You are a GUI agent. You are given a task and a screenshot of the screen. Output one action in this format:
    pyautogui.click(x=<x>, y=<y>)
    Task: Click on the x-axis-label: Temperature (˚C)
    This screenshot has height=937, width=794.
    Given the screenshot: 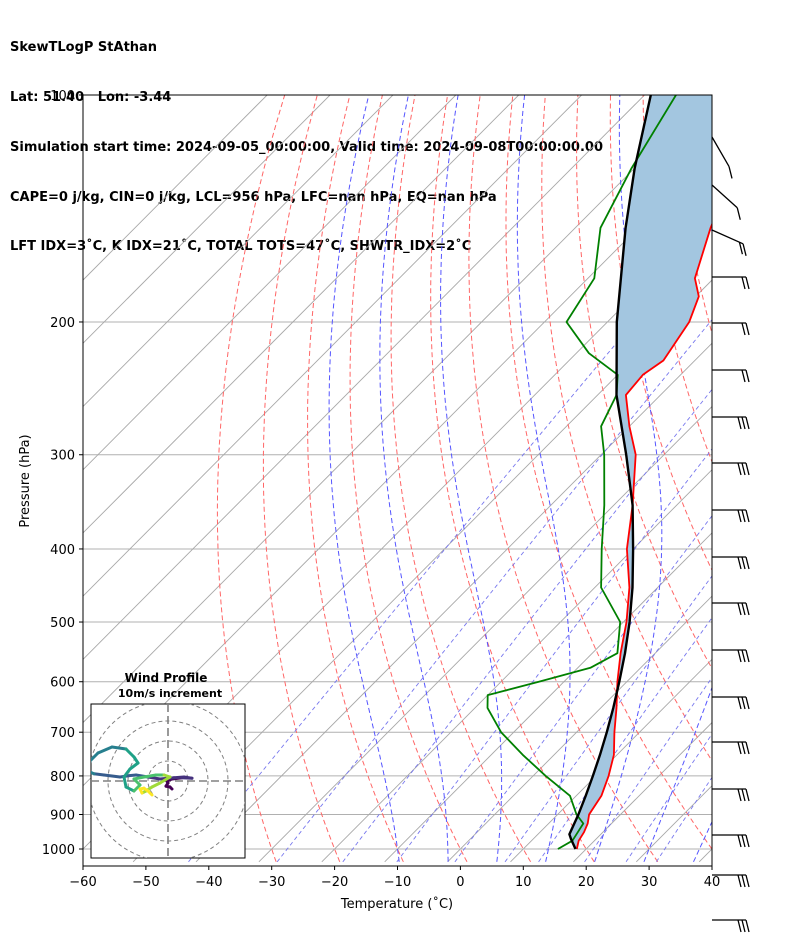 What is the action you would take?
    pyautogui.click(x=396, y=904)
    